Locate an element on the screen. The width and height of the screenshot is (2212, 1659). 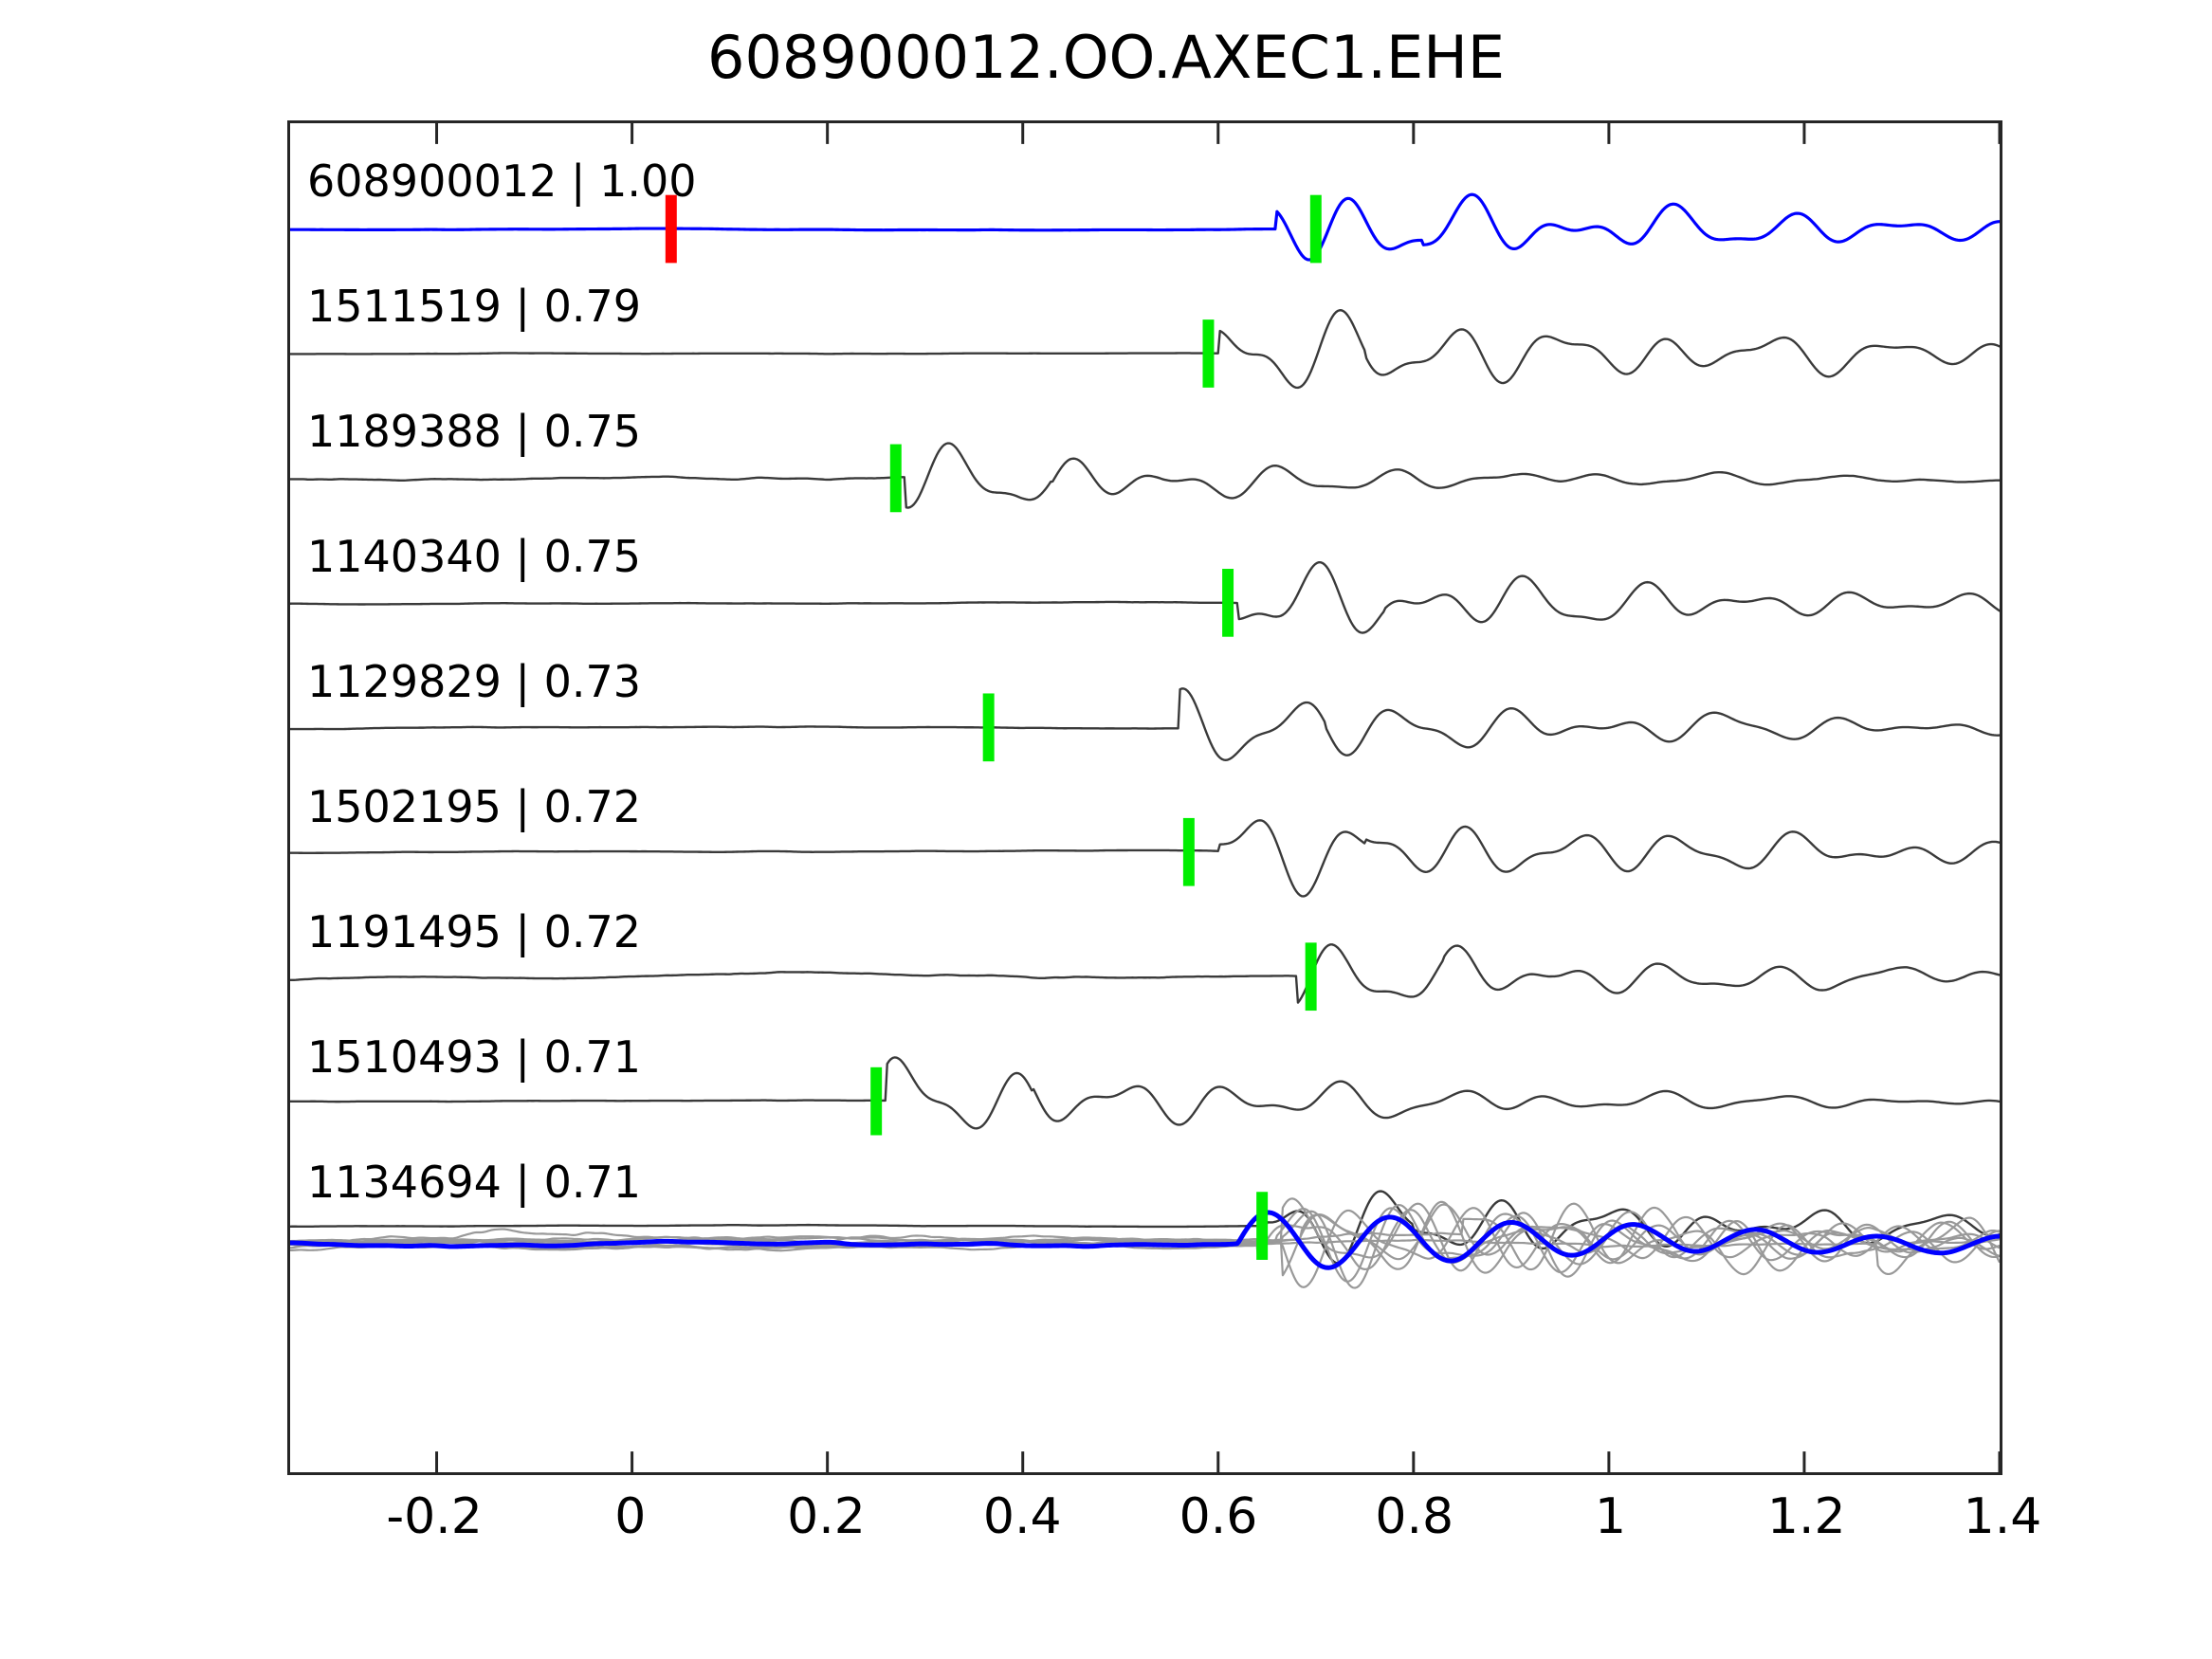
x-tick-label: 1.2 is located at coordinates (1806, 1516).